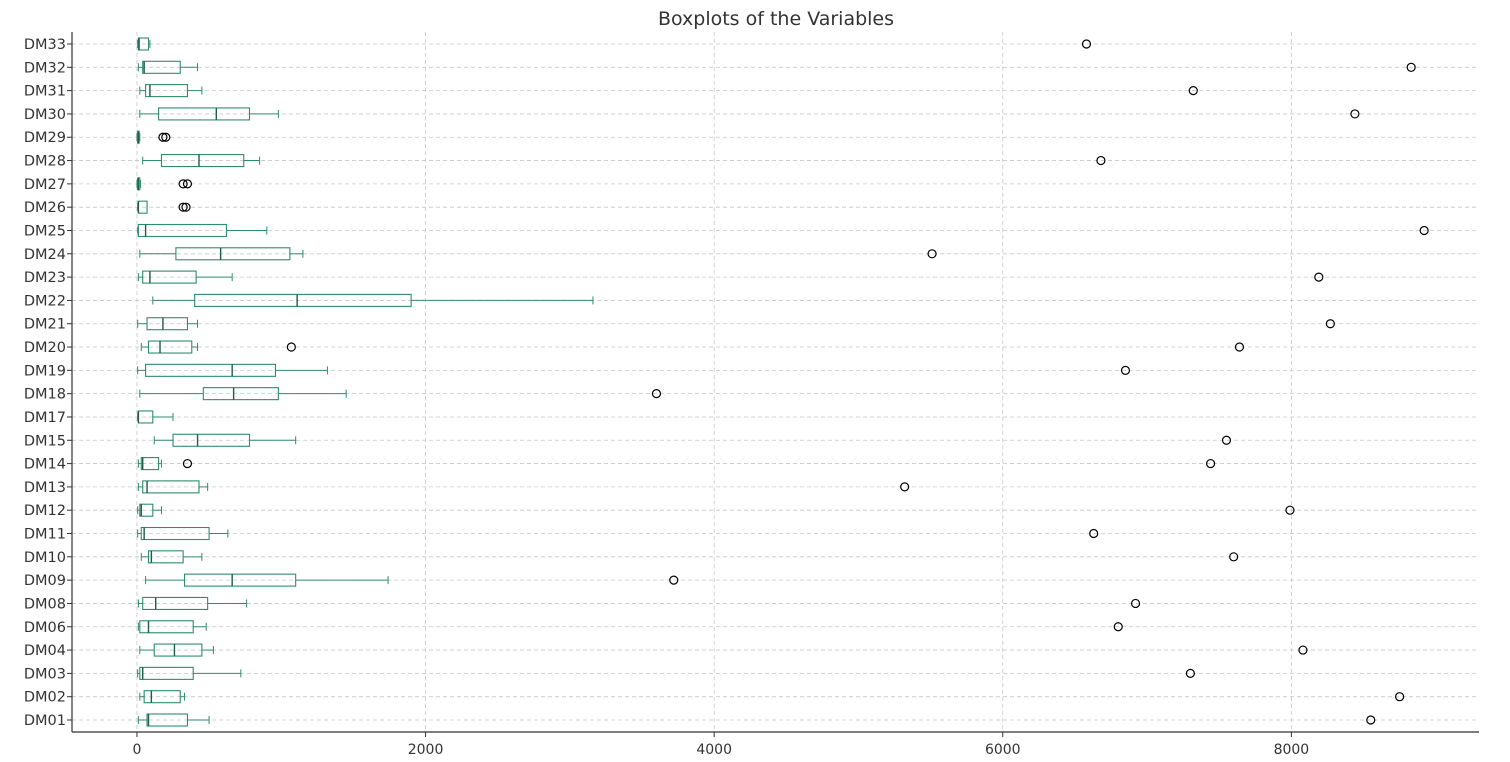  Describe the element at coordinates (412, 580) in the screenshot. I see `boxplot-dm09` at that location.